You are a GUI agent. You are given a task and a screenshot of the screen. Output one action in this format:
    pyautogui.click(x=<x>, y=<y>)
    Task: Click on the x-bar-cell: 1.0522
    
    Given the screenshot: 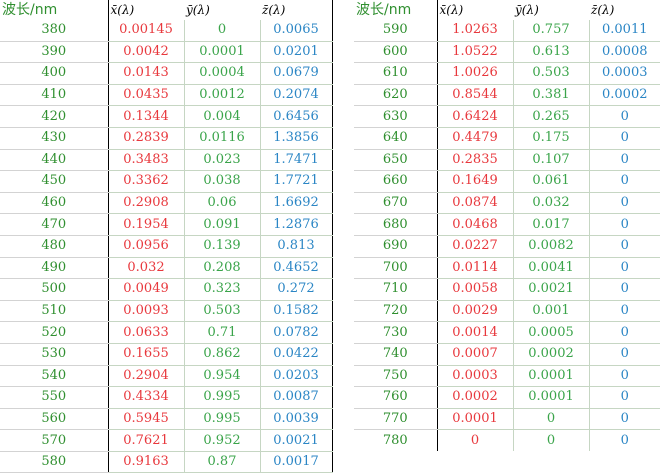 What is the action you would take?
    pyautogui.click(x=475, y=52)
    